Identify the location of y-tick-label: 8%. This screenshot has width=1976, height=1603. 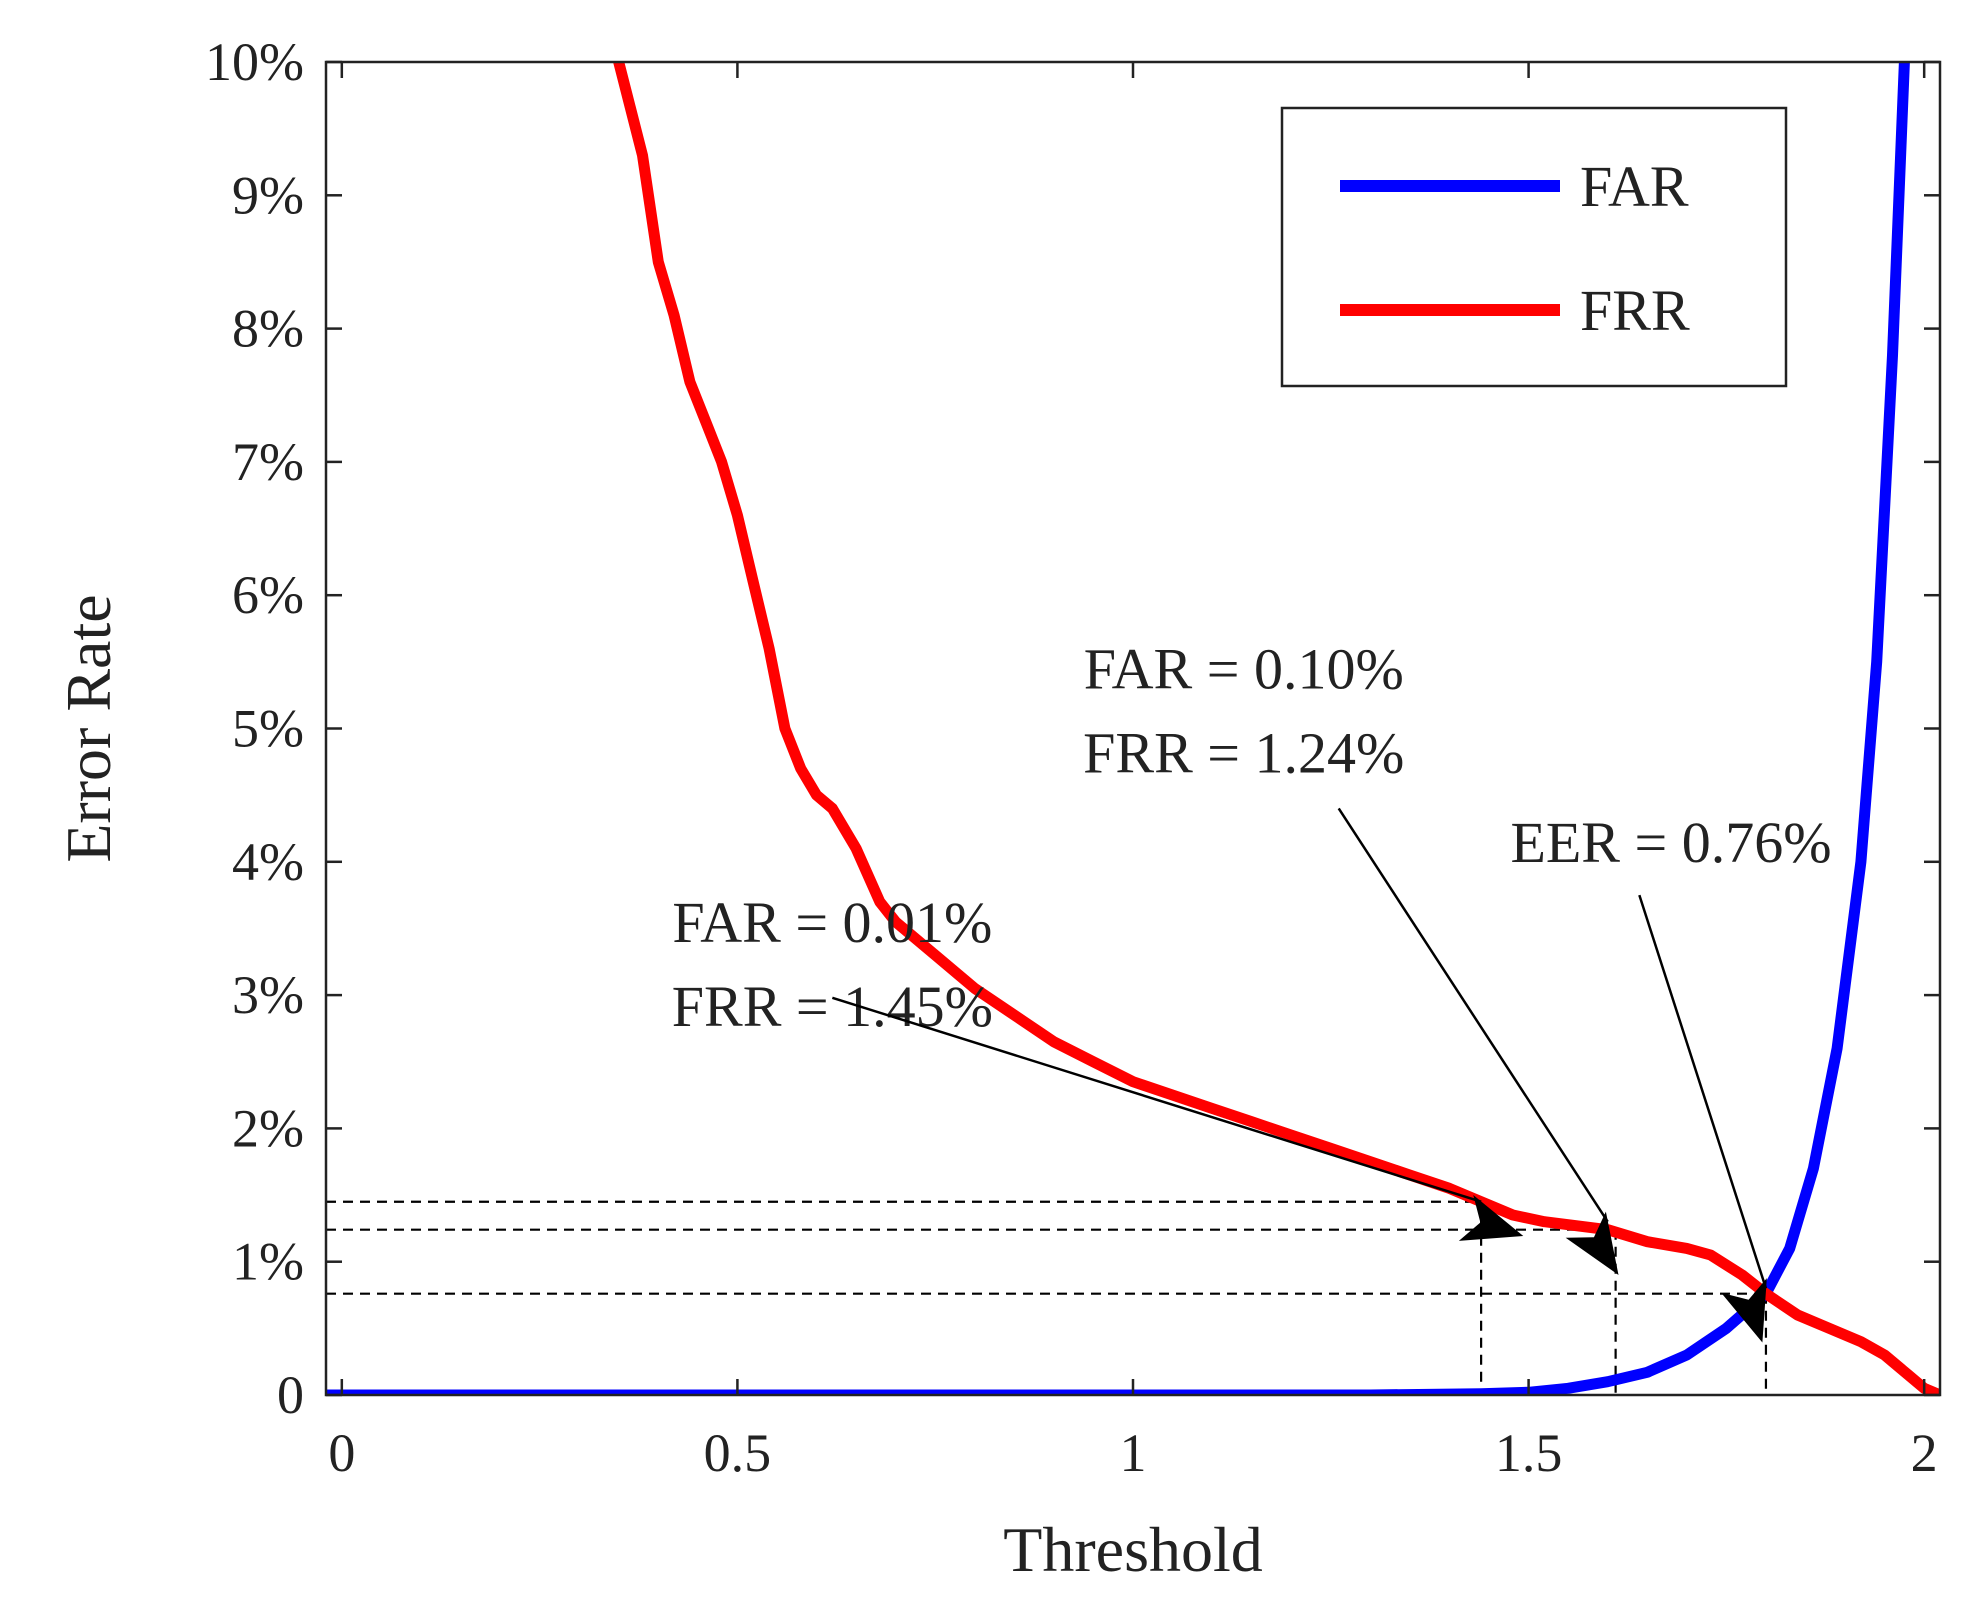
(268, 329).